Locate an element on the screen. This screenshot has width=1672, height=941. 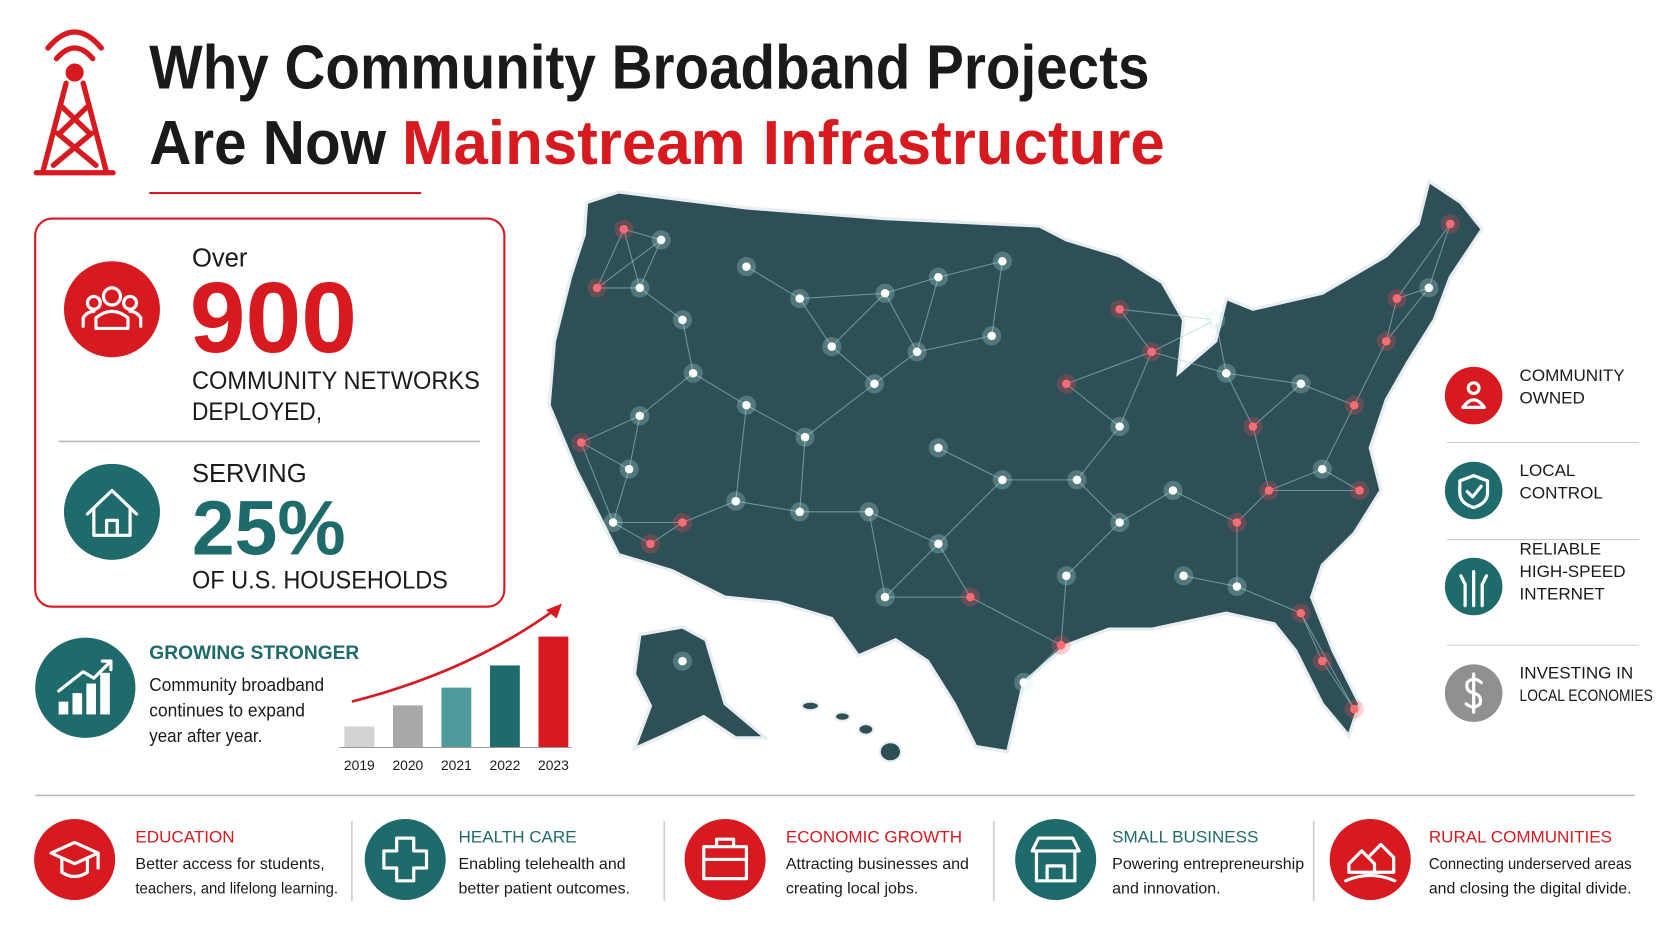
benefit-text: OWNED is located at coordinates (1552, 398).